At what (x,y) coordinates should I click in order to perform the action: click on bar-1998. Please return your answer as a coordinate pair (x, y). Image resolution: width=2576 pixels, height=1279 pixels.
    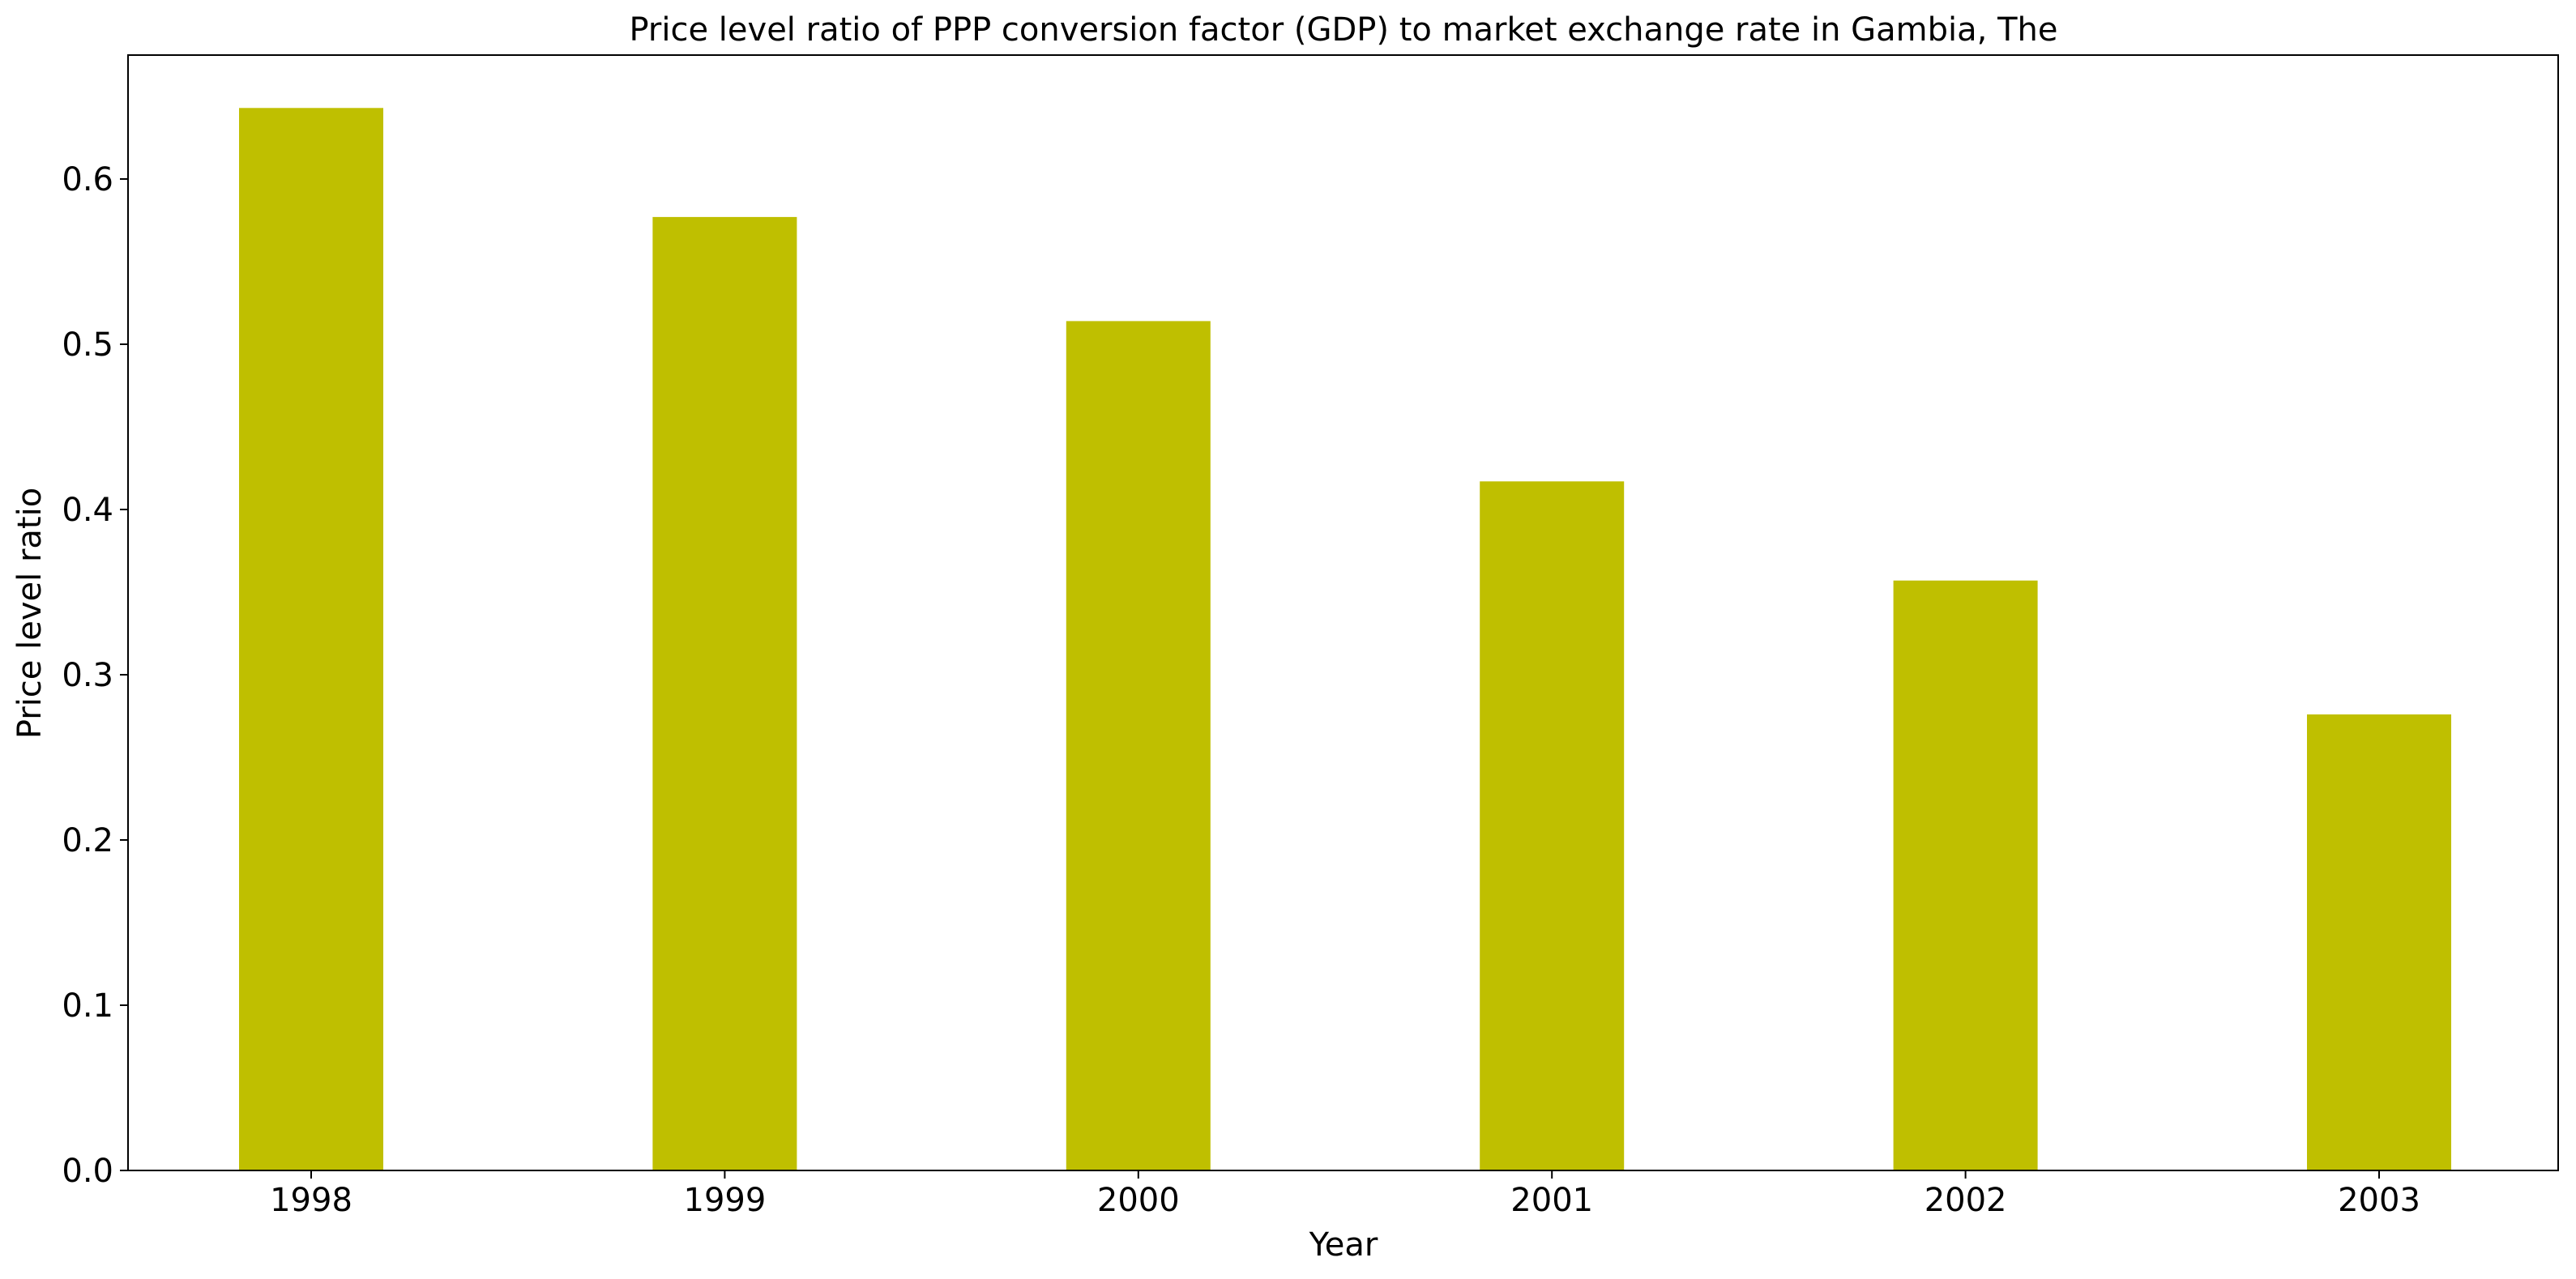
    Looking at the image, I should click on (311, 639).